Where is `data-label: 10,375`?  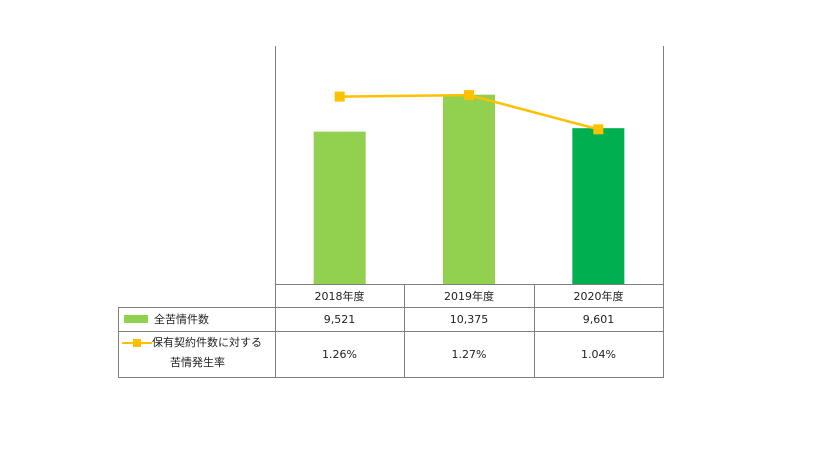 data-label: 10,375 is located at coordinates (469, 319).